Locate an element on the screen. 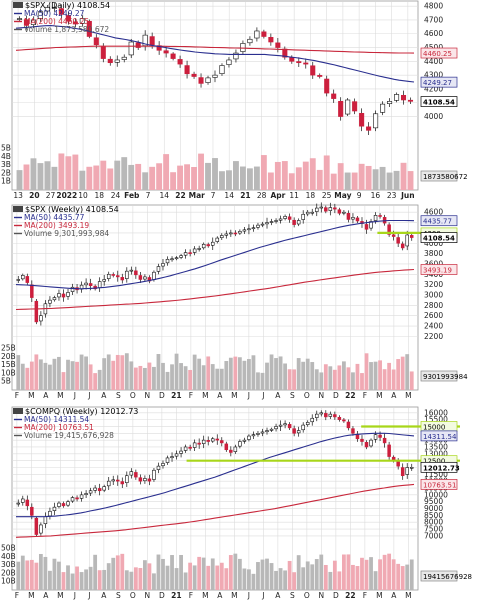 This screenshot has height=616, width=480. y-tick-label: 16000 is located at coordinates (436, 412).